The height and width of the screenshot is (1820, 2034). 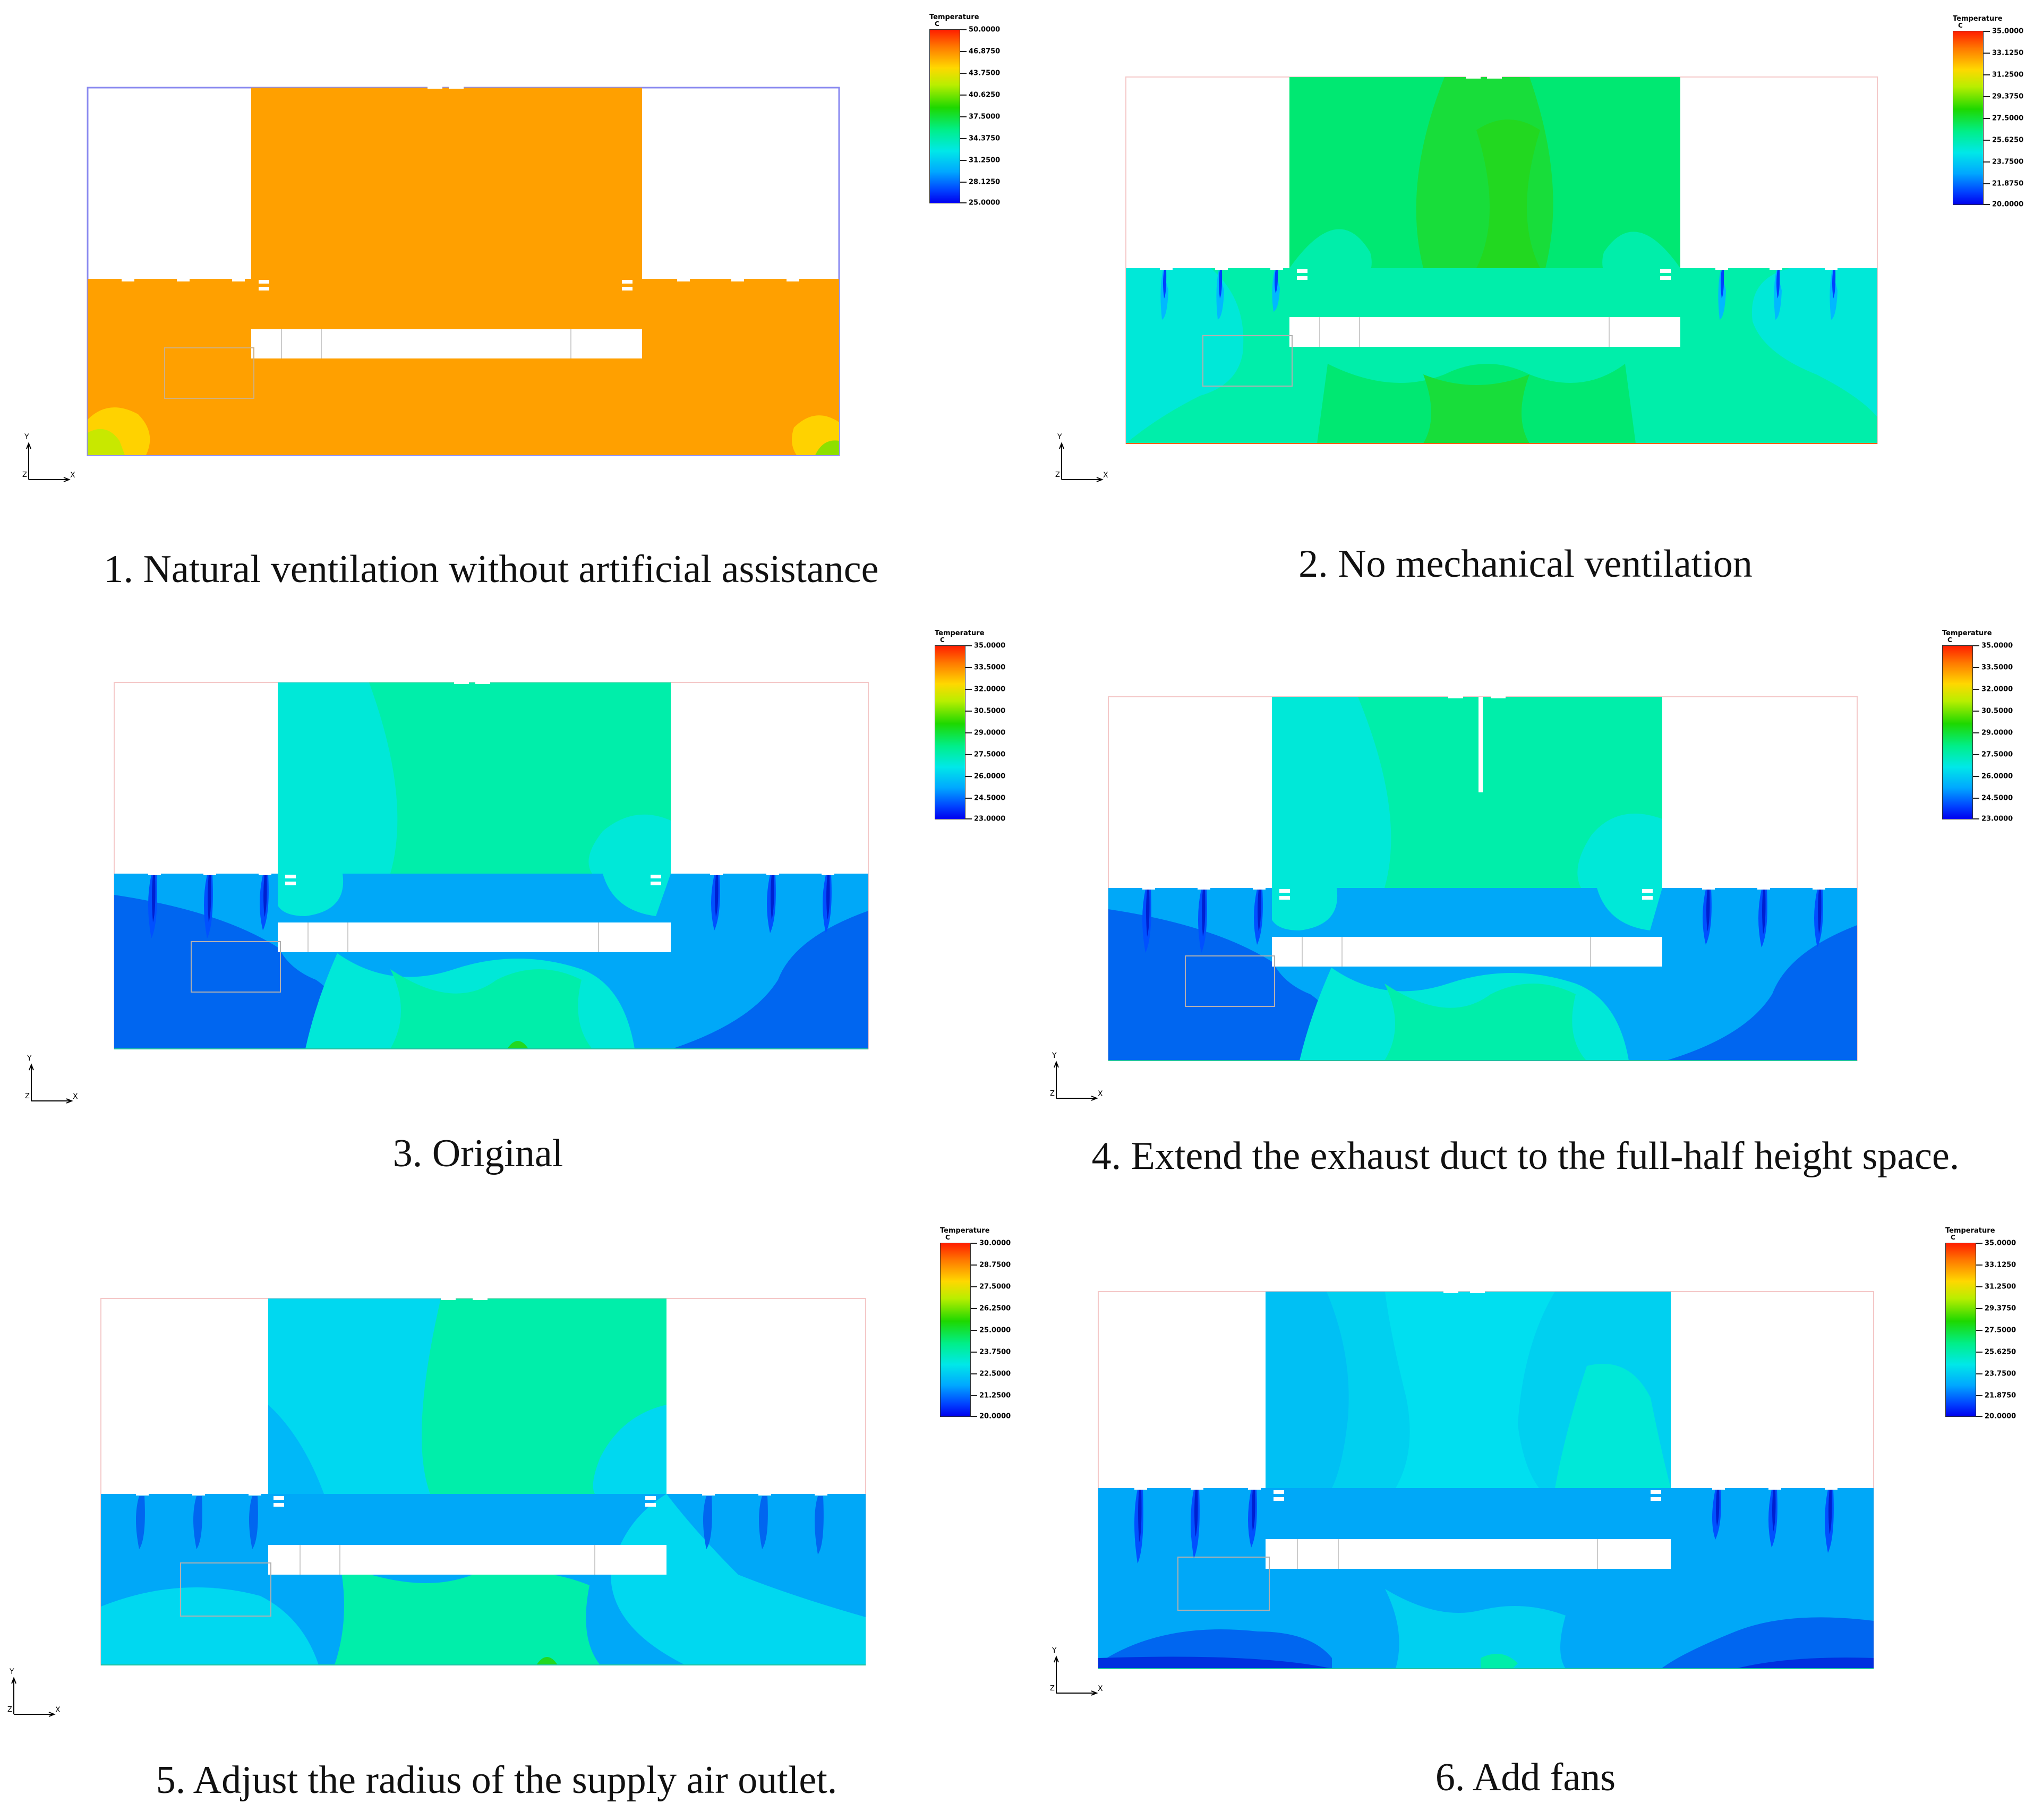 What do you see at coordinates (985, 95) in the screenshot?
I see `legend-tick-label: 40.6250` at bounding box center [985, 95].